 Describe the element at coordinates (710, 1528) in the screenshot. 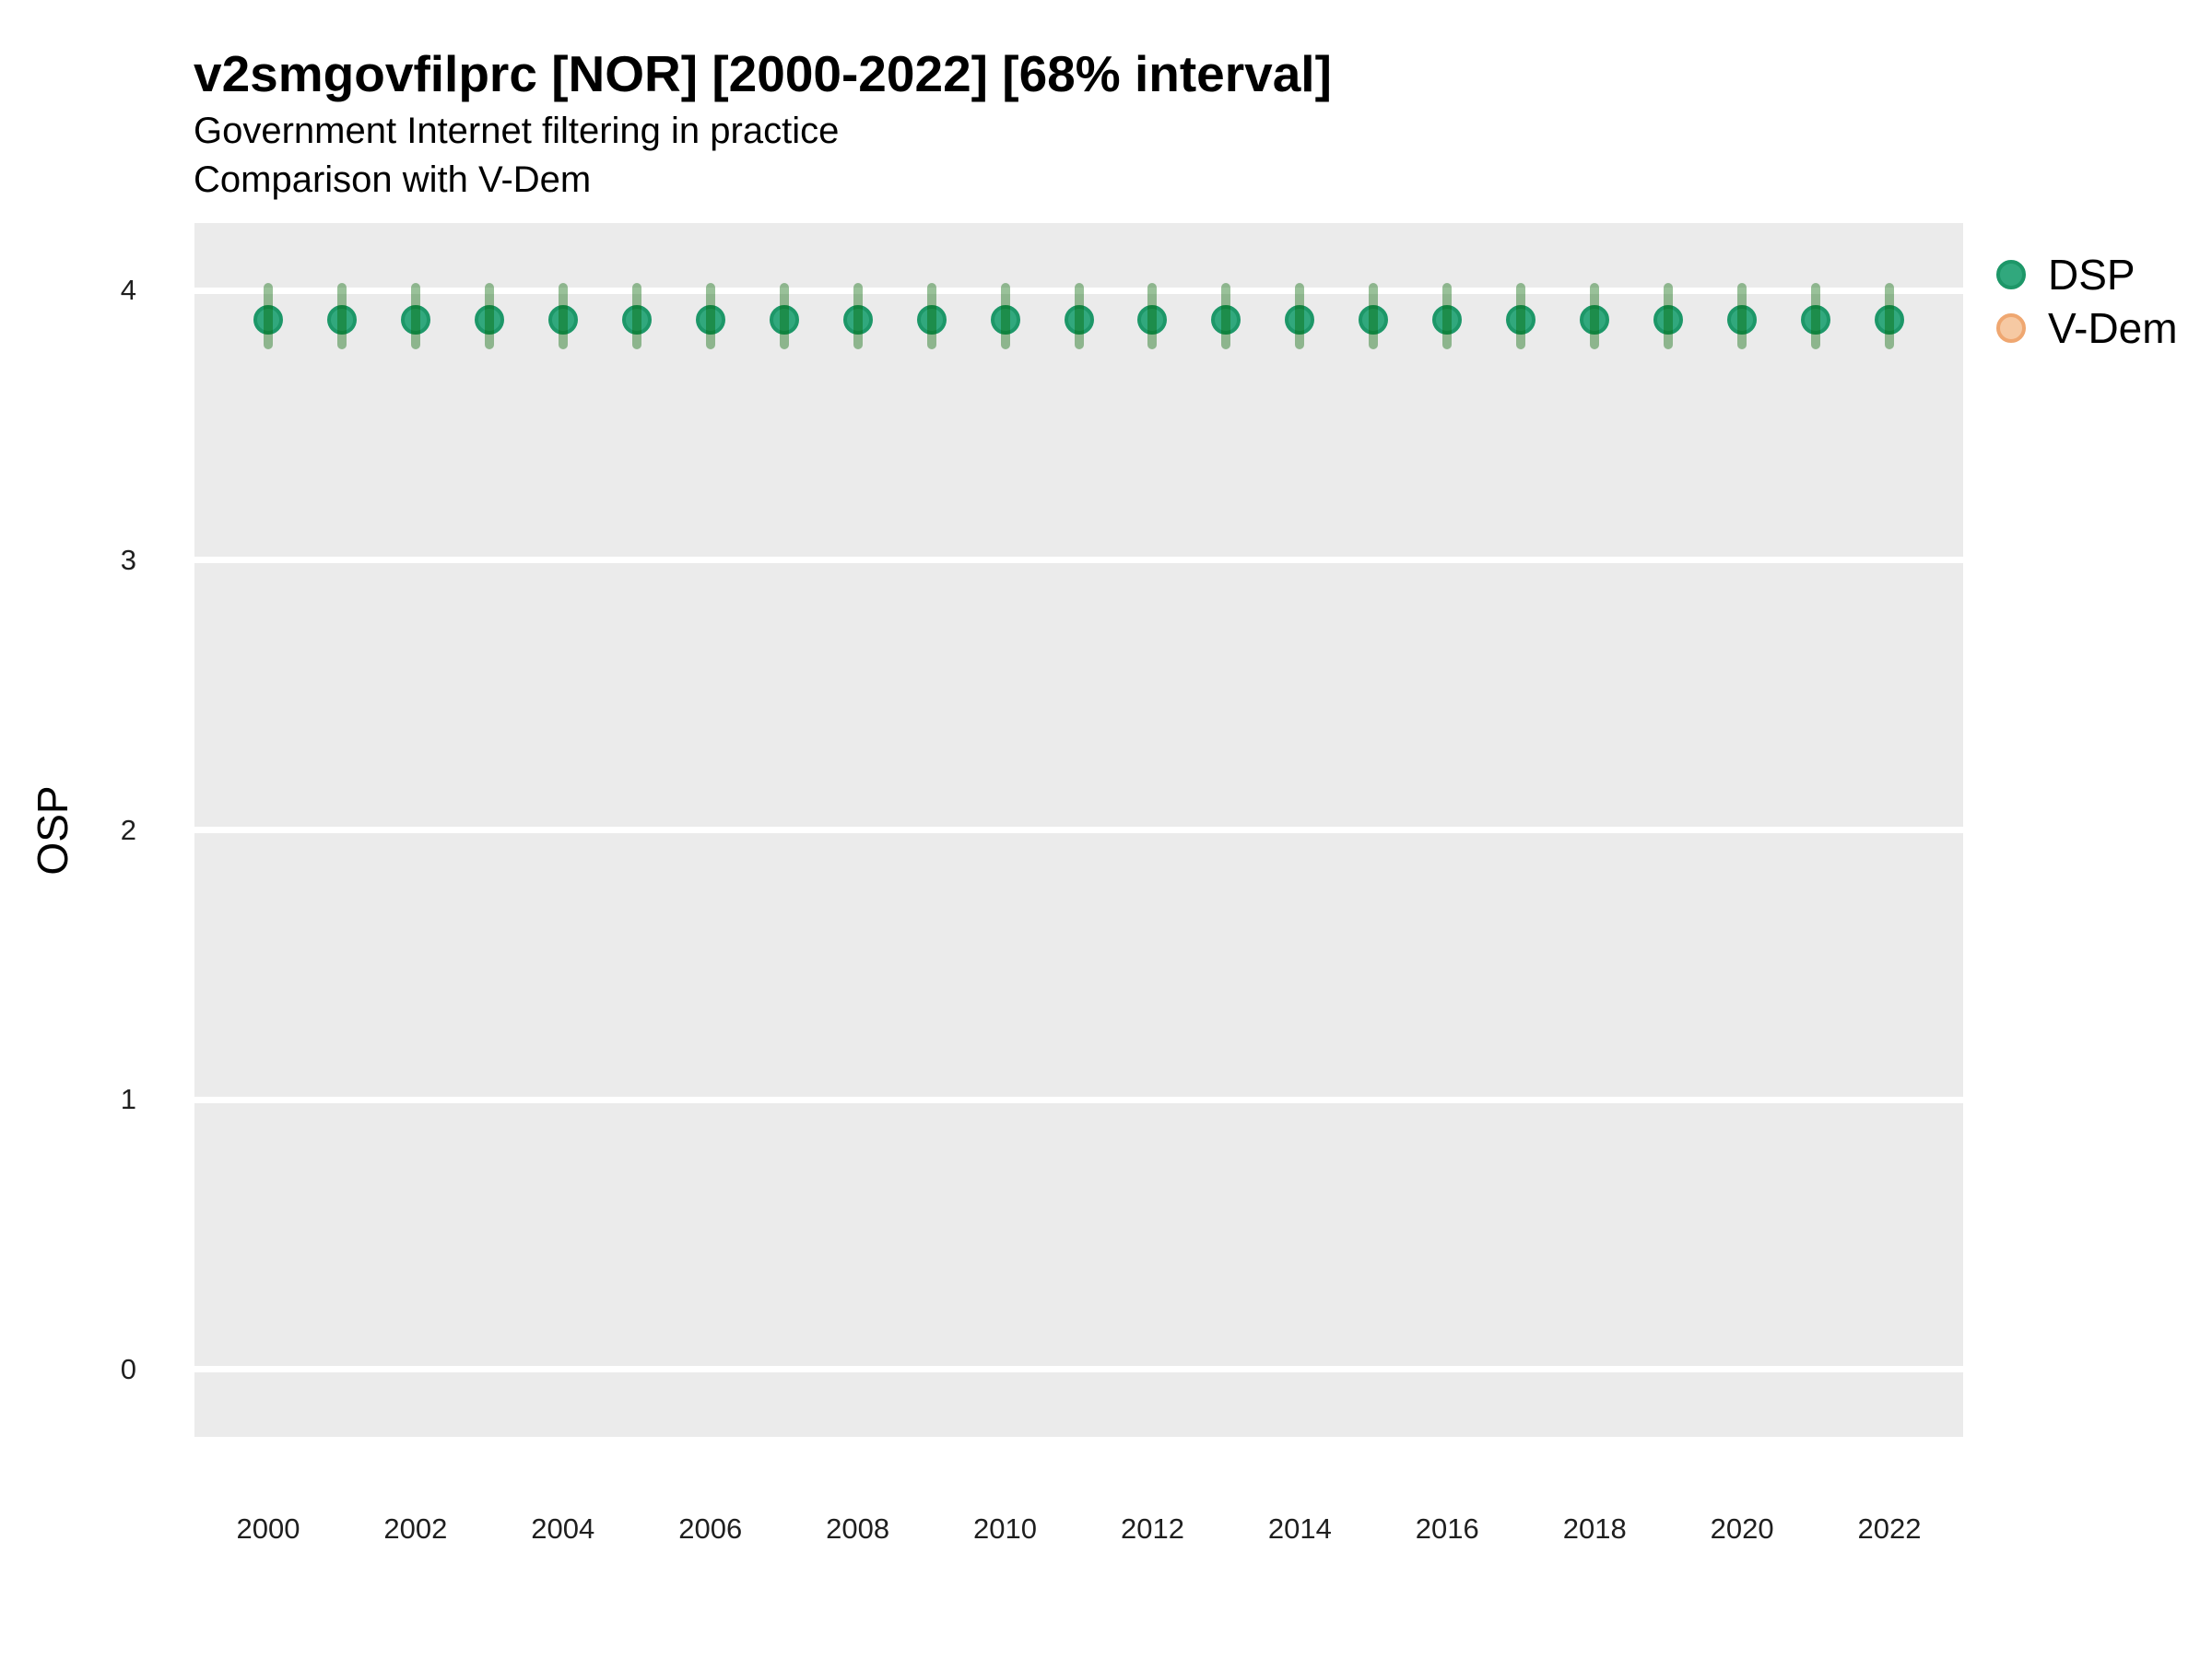

I see `x-tick-label-2006: 2006` at that location.